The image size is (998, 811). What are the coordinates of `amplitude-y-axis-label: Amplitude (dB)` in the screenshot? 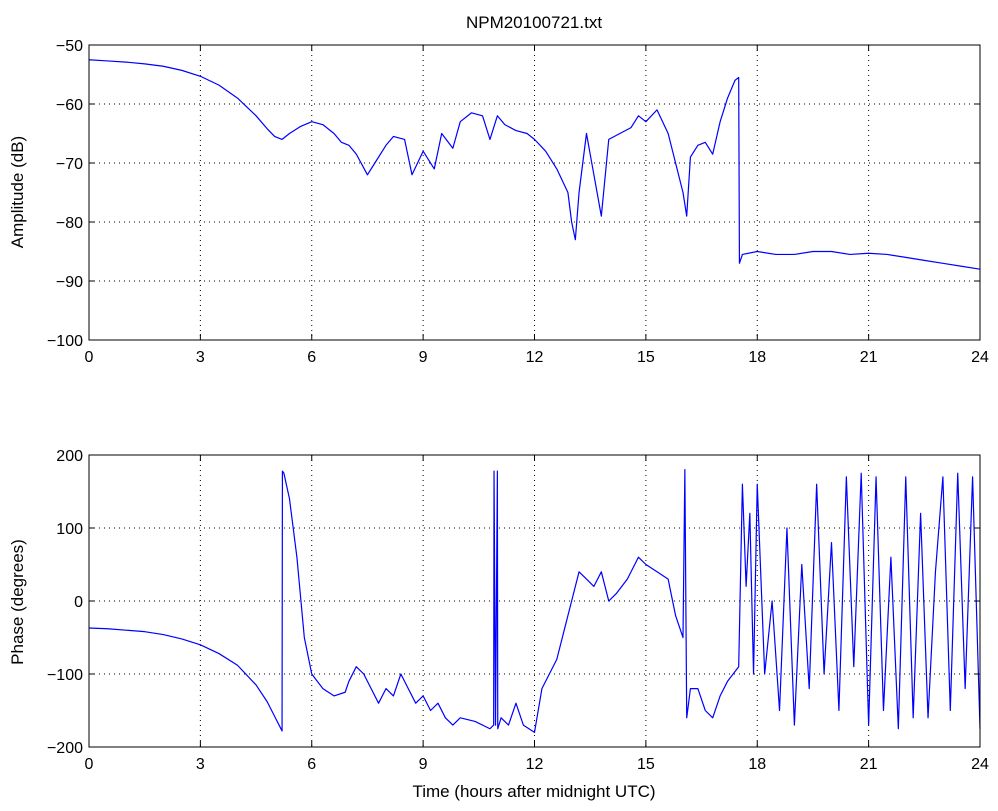 It's located at (17, 192).